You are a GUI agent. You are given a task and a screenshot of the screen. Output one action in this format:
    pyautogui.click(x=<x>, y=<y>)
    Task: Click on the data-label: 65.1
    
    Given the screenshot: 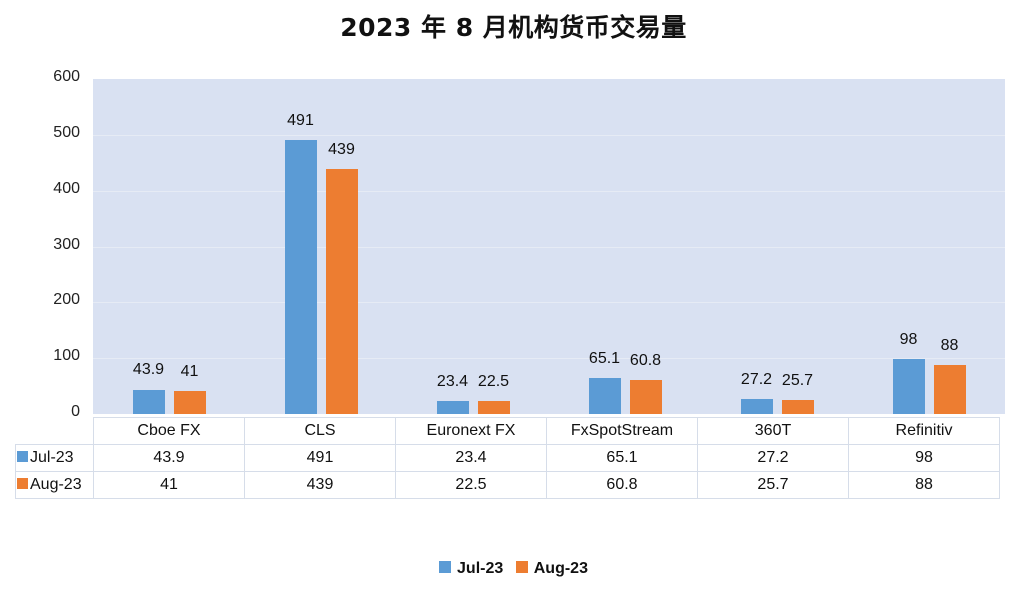 What is the action you would take?
    pyautogui.click(x=604, y=358)
    